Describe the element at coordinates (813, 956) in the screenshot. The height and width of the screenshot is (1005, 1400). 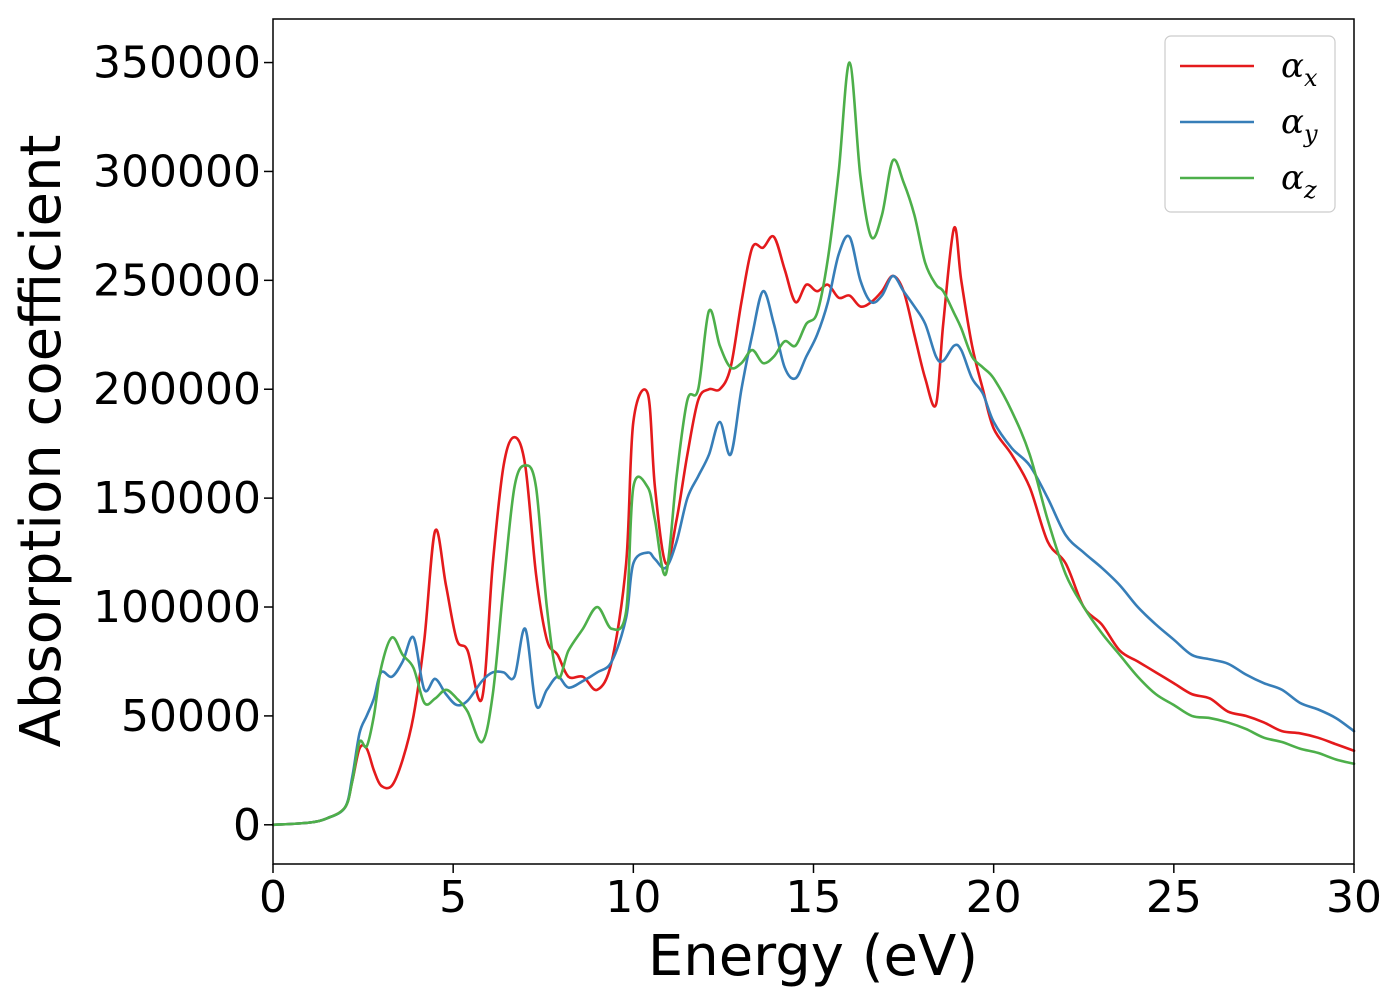
I see `x-axis-title: Energy (eV)` at that location.